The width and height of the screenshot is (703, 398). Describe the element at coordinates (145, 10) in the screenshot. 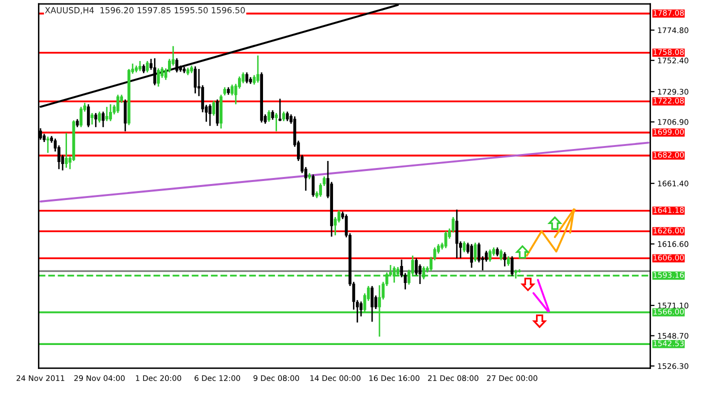

I see `chart-title: XAUUSD,H4 1596.20 1597.85 1595.50 1596.50` at that location.